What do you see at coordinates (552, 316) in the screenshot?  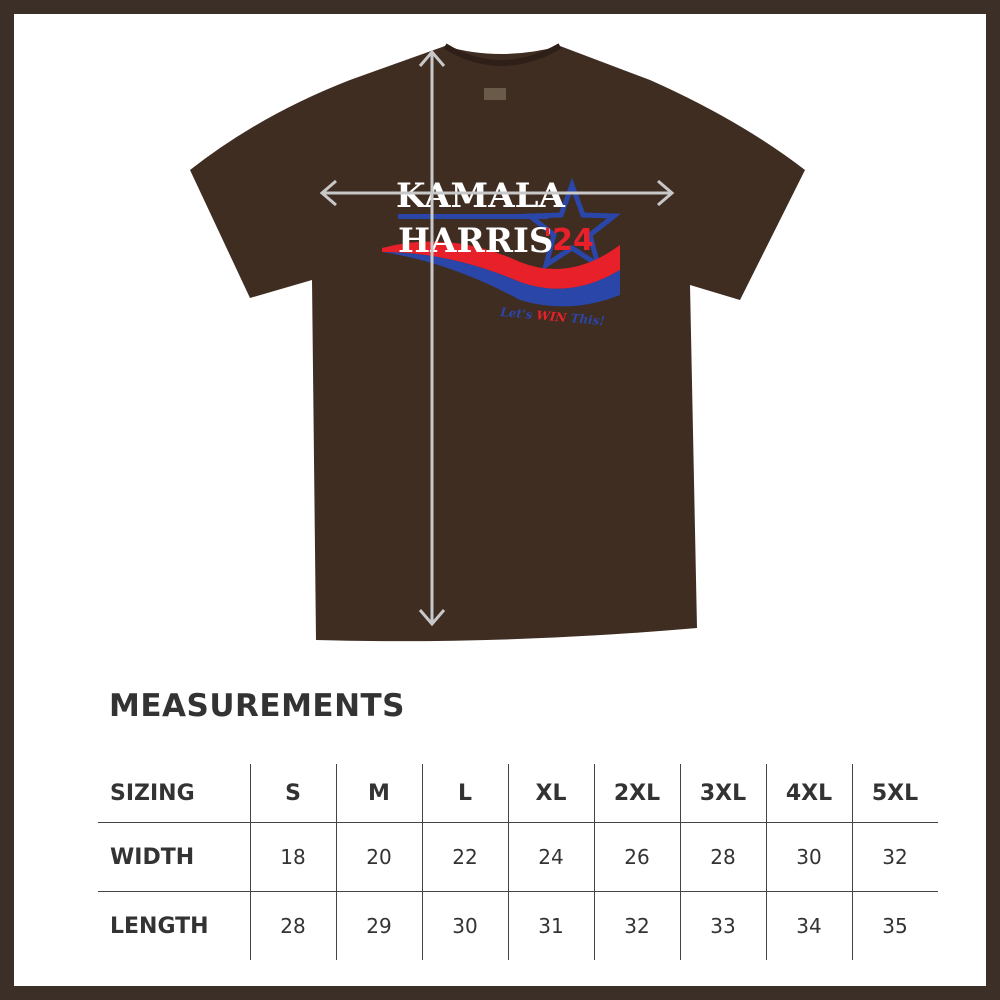 I see `print-tagline: Let's WIN This!` at bounding box center [552, 316].